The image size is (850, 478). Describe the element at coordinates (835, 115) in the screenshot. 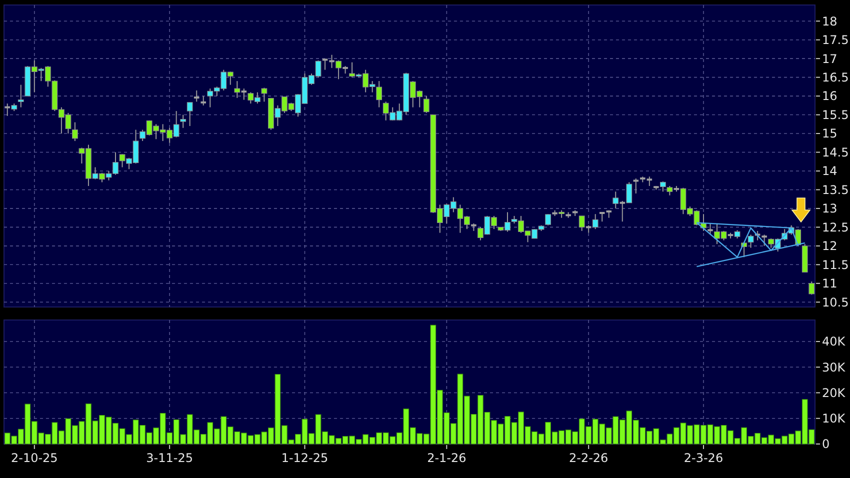

I see `y-tick-label: 15.5` at that location.